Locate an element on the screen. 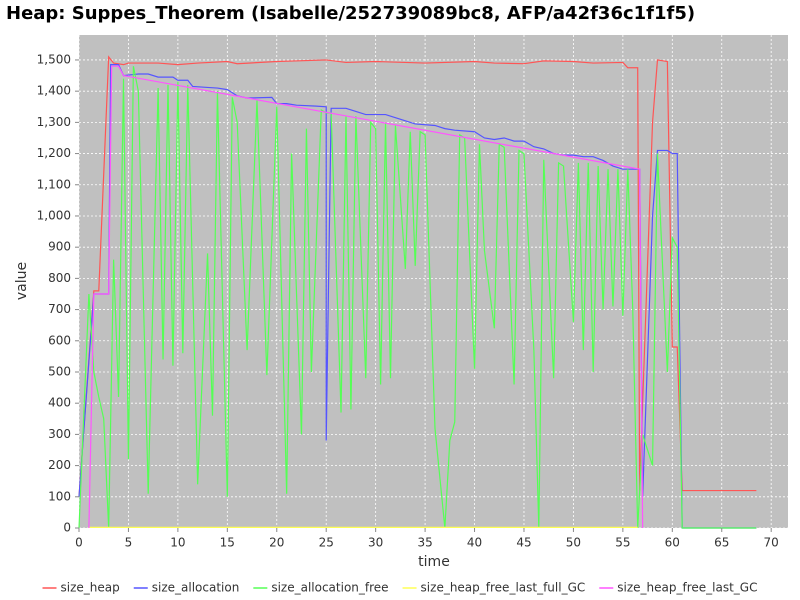 This screenshot has width=800, height=600. x-tick-label: 30 is located at coordinates (375, 543).